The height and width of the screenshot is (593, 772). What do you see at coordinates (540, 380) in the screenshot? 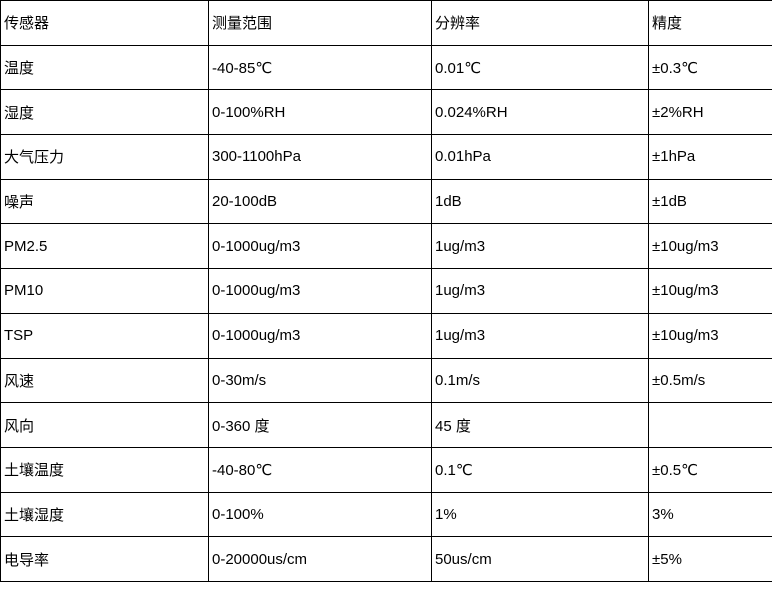
I see `cell-resolution: 0.1m/s` at bounding box center [540, 380].